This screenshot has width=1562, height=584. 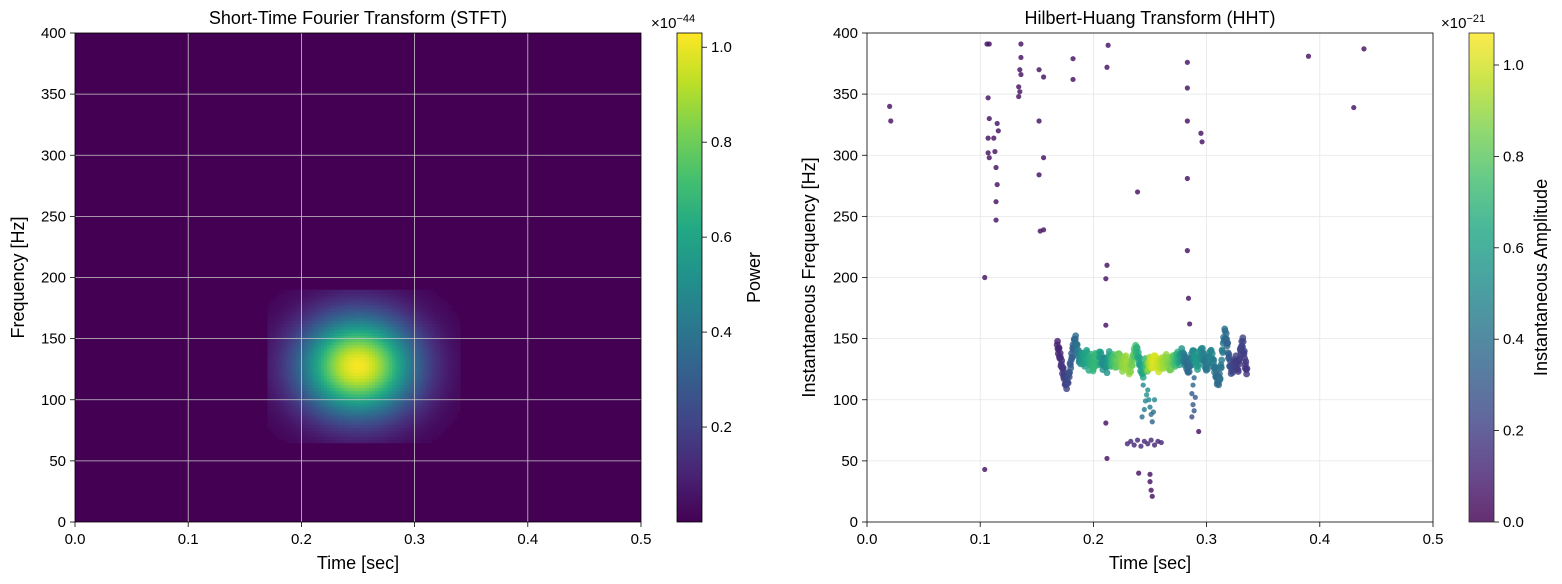 I want to click on hht-y-tick-label: 100, so click(x=845, y=400).